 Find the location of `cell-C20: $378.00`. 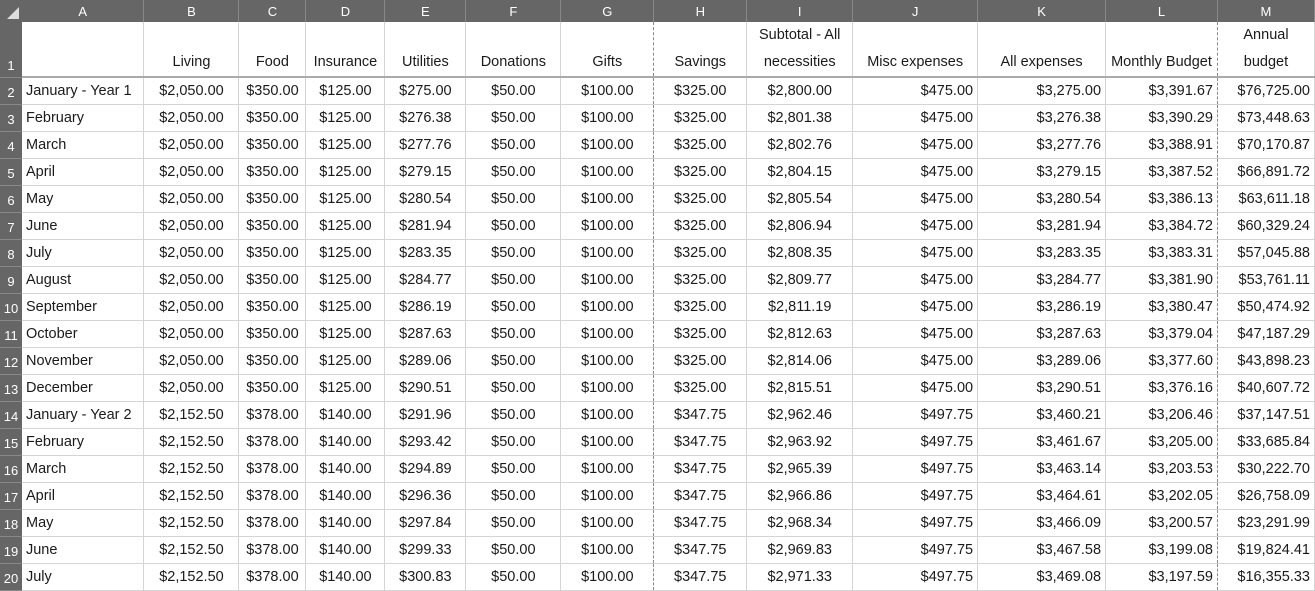

cell-C20: $378.00 is located at coordinates (272, 577).